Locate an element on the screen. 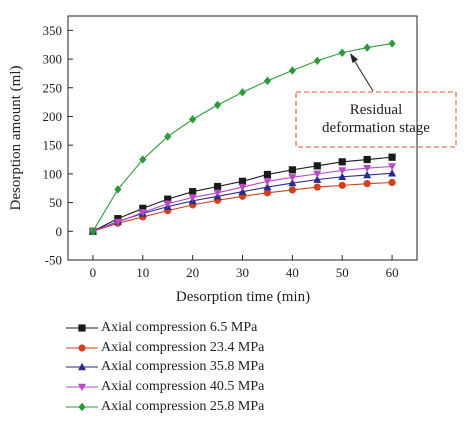 This screenshot has width=474, height=440. annotation: Residual deformation stage is located at coordinates (376, 100).